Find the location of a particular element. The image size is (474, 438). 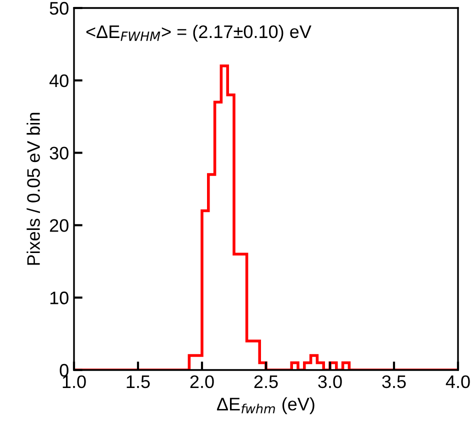

y-tick-label: 10 is located at coordinates (59, 298).